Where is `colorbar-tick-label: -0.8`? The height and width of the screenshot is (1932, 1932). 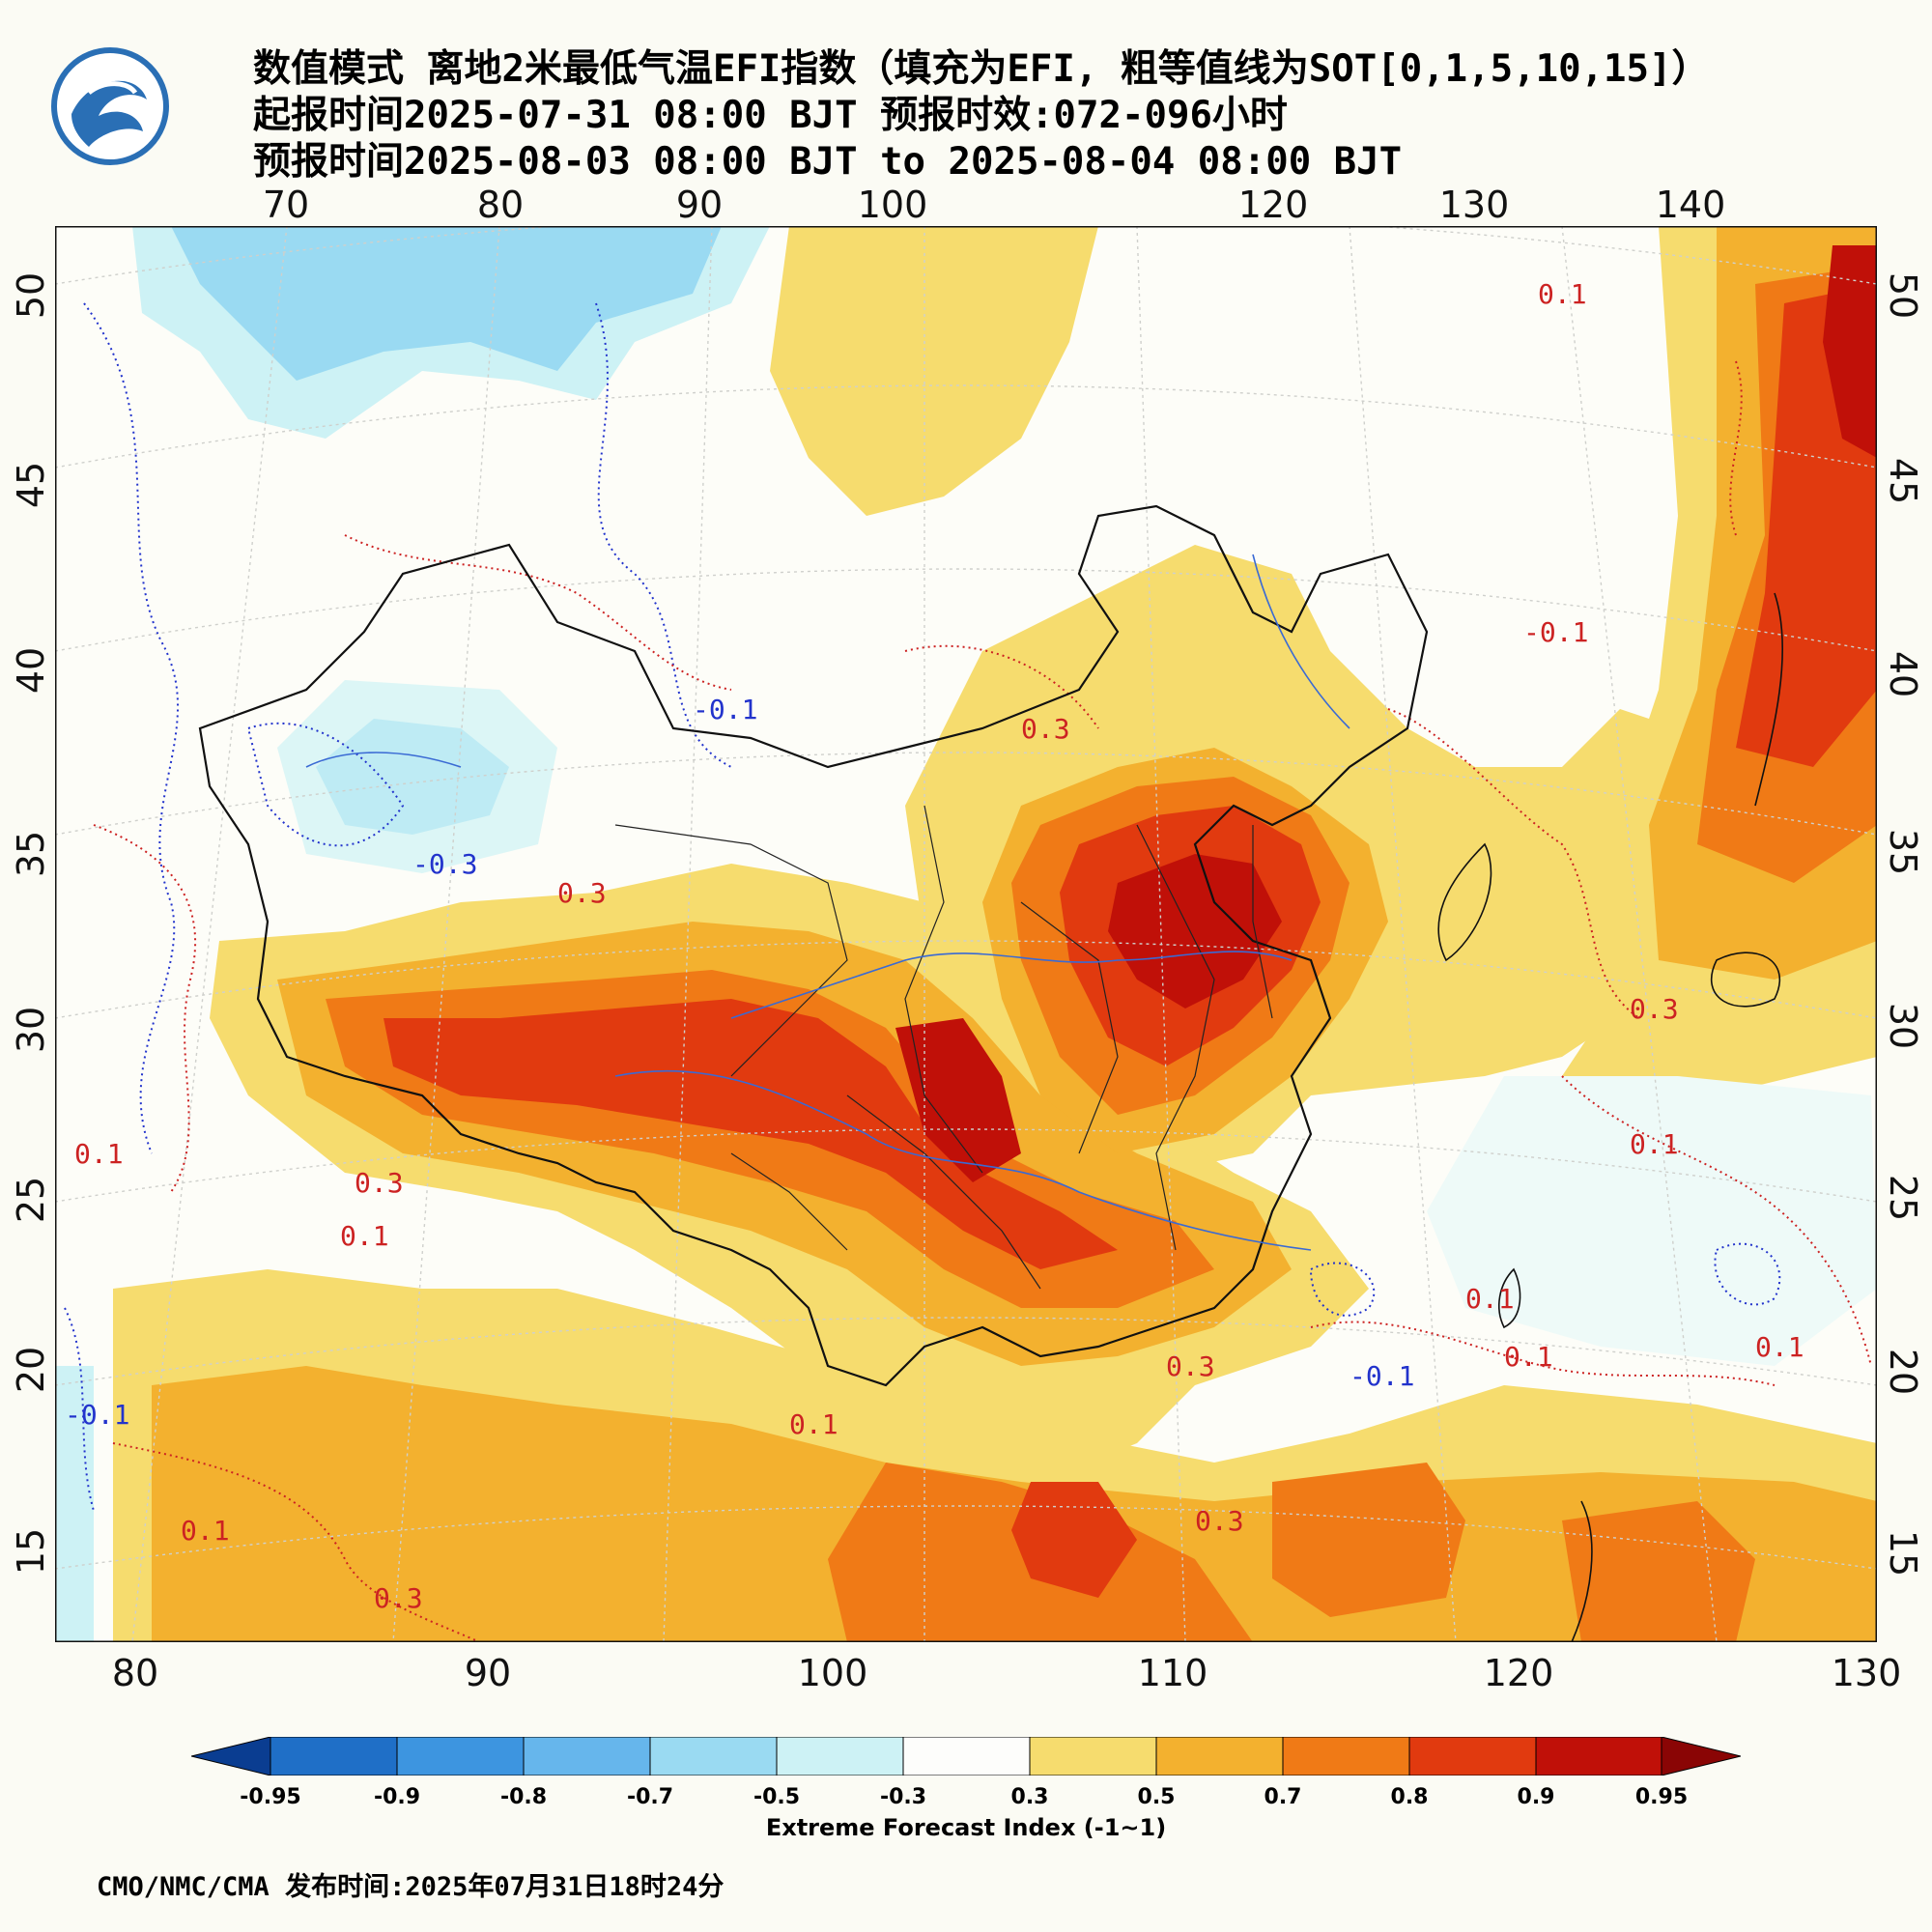
colorbar-tick-label: -0.8 is located at coordinates (523, 1797).